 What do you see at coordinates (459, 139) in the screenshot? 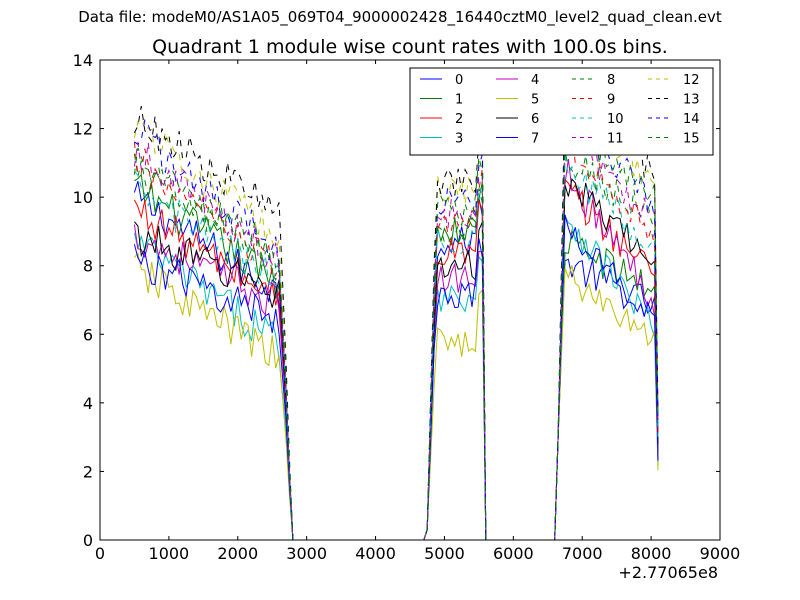
I see `legend-label-3: 3` at bounding box center [459, 139].